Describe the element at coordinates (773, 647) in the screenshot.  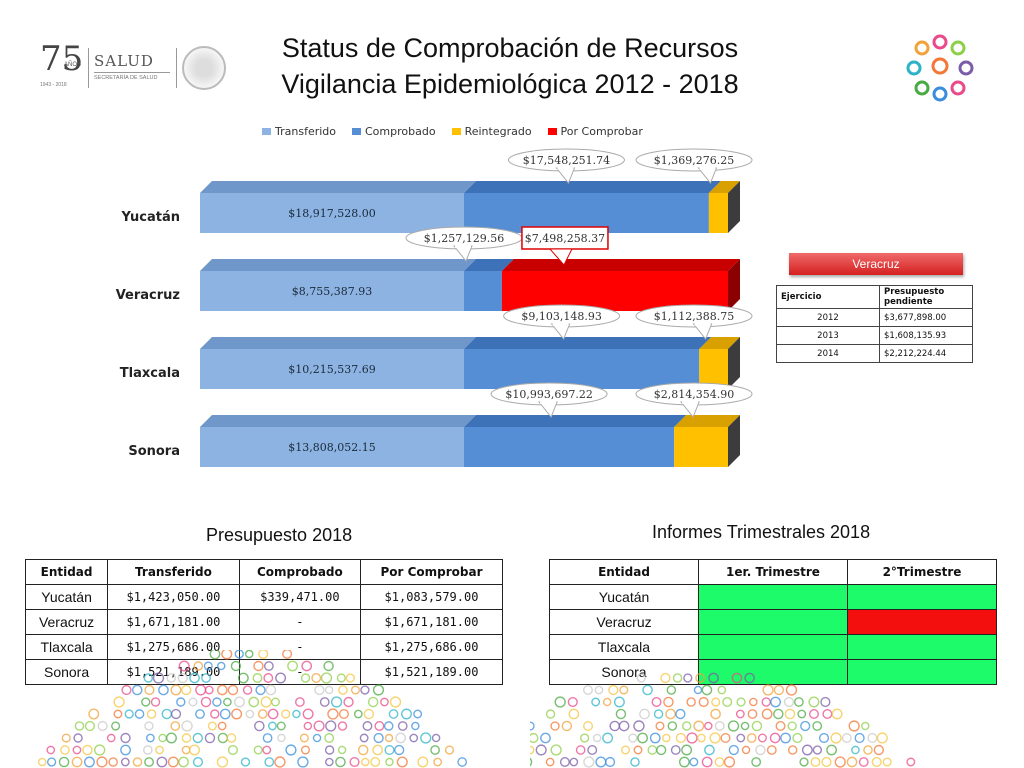
I see `table-row: Tlaxcala` at that location.